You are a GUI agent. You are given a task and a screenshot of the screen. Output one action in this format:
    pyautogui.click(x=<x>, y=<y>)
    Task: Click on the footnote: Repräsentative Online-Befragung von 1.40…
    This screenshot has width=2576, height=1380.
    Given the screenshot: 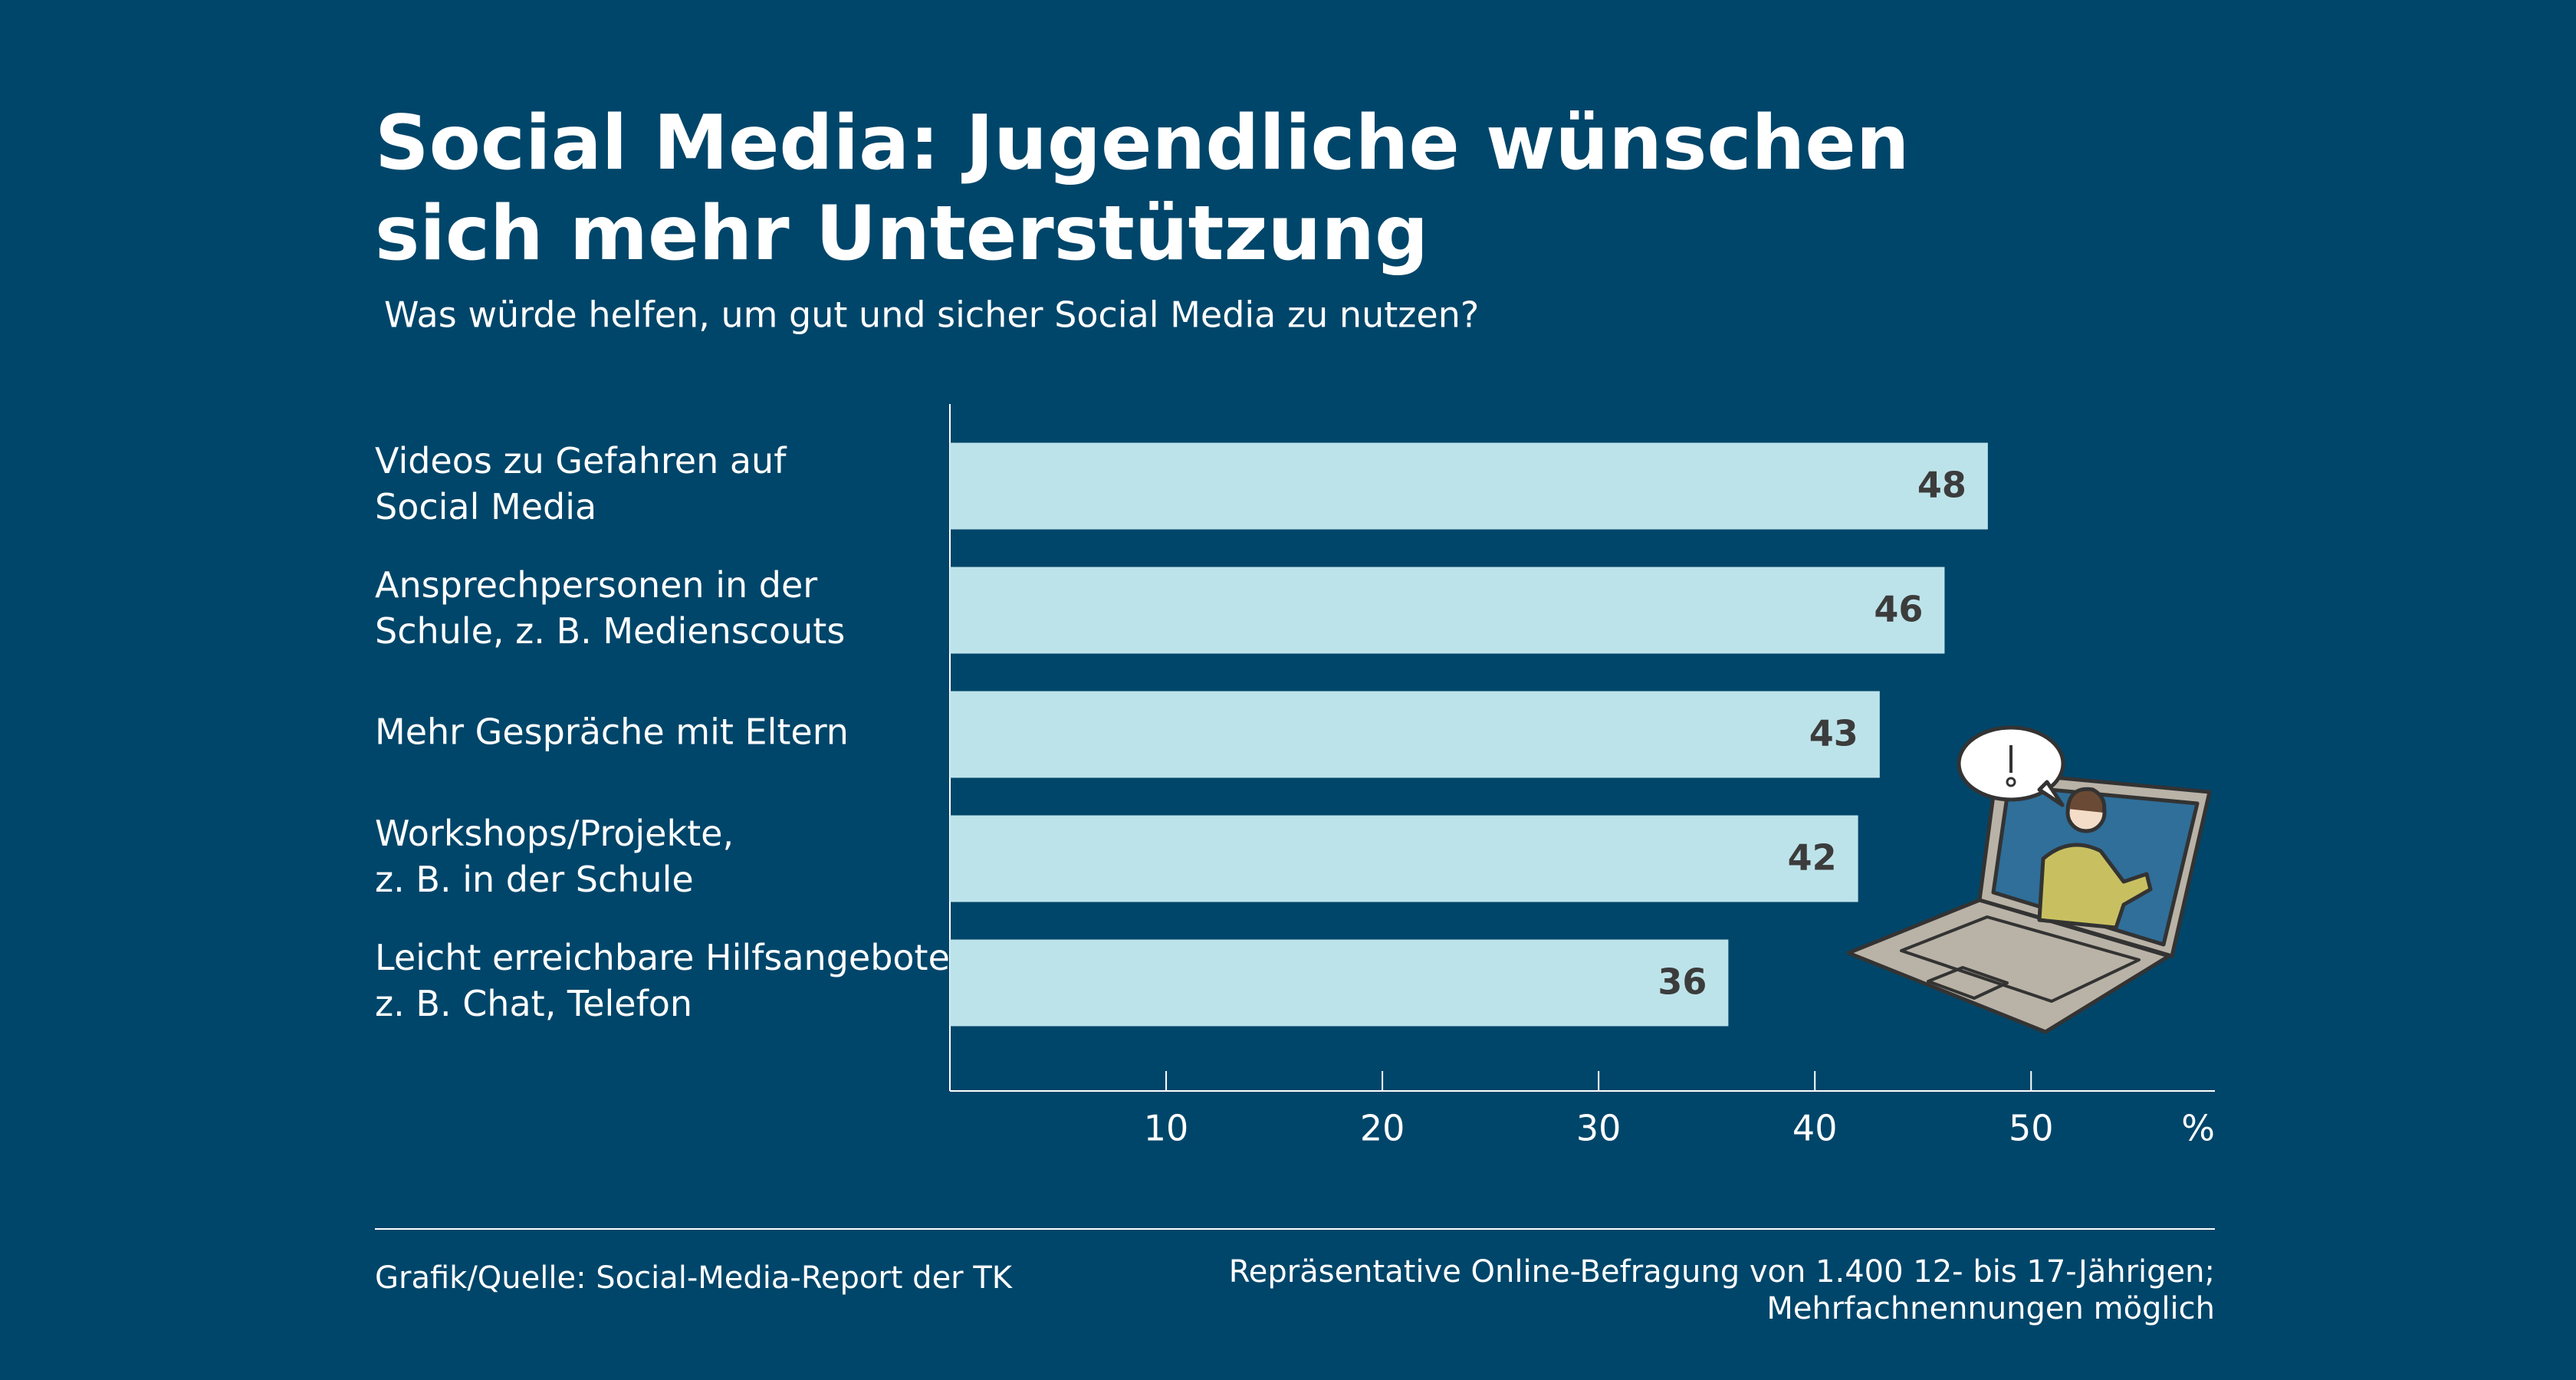 What is the action you would take?
    pyautogui.click(x=1722, y=1290)
    